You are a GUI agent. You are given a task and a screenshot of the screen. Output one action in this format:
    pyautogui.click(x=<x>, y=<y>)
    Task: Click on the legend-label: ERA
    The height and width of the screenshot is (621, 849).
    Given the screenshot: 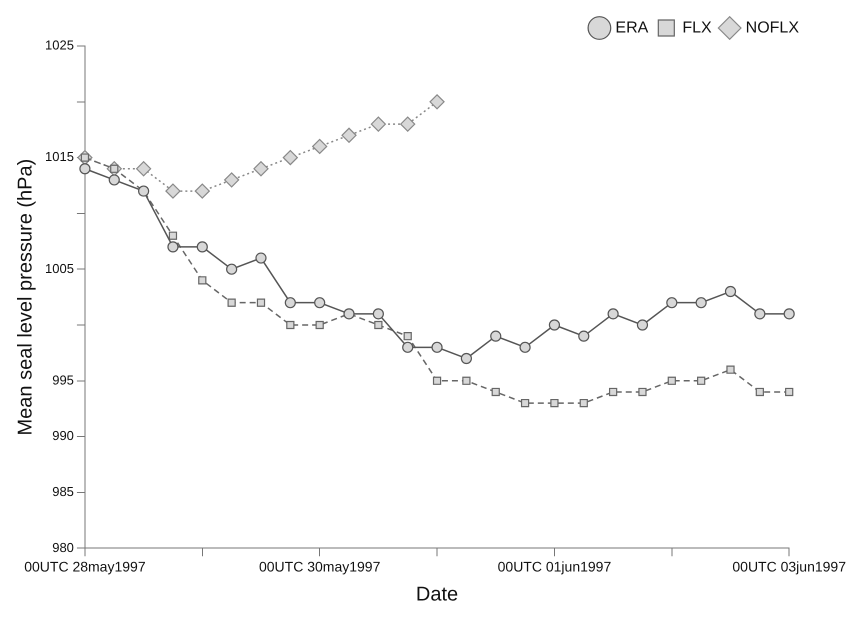 What is the action you would take?
    pyautogui.click(x=632, y=27)
    